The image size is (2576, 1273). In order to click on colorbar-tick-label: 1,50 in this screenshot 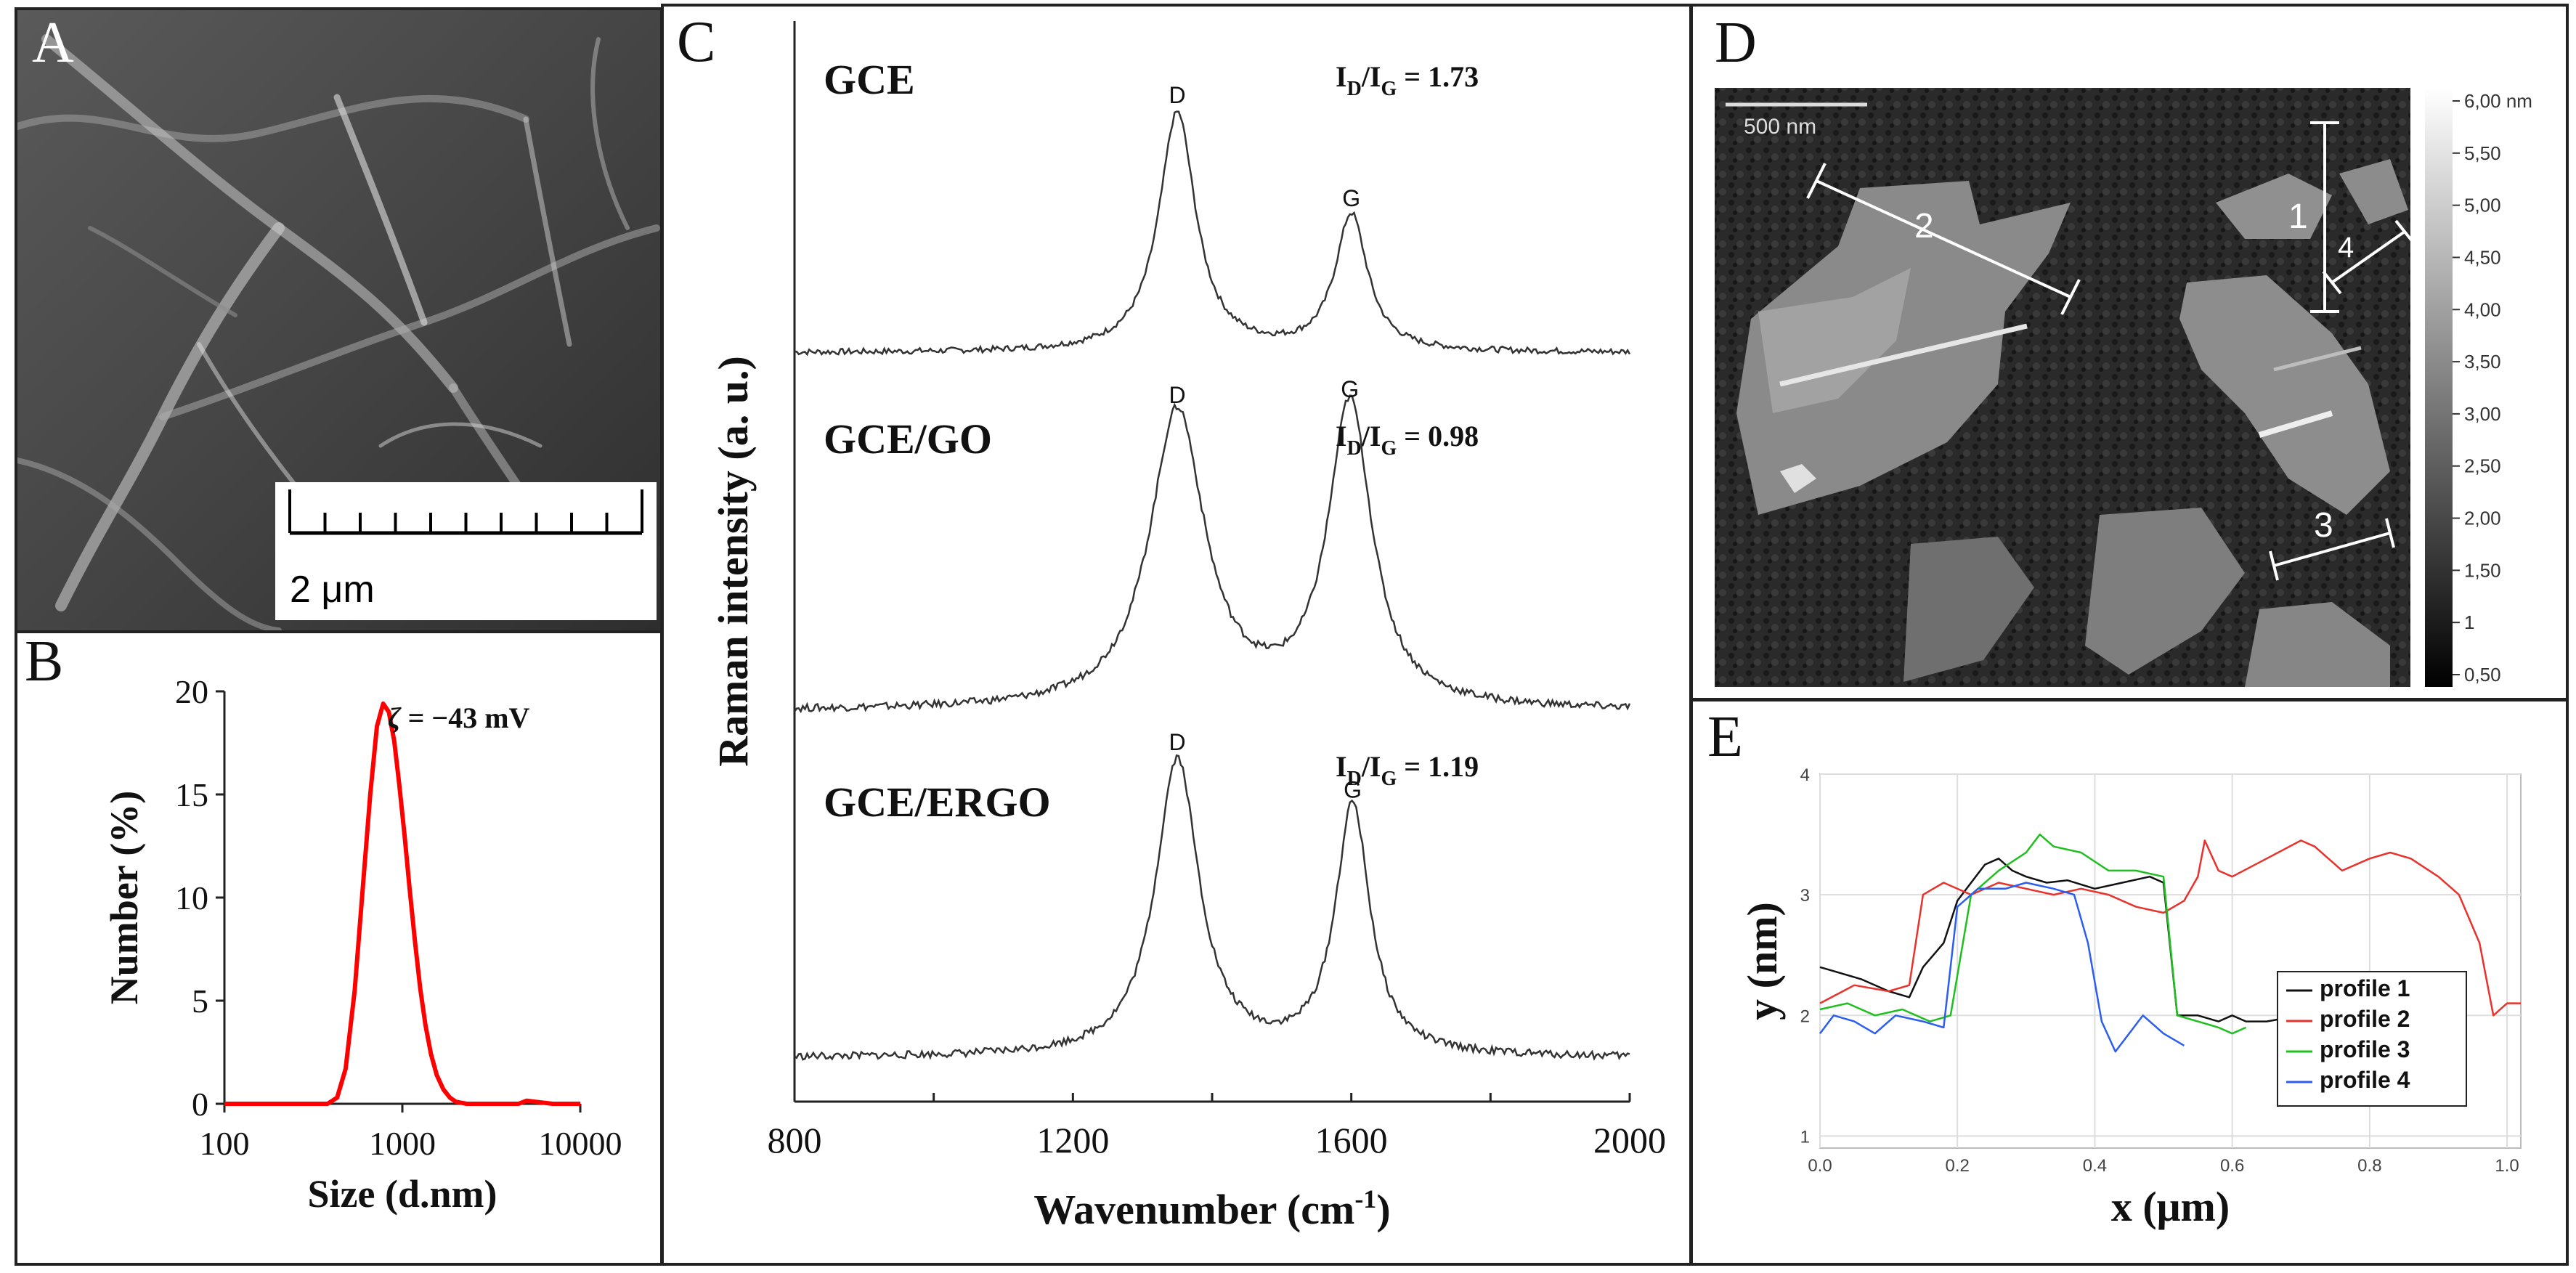, I will do `click(2482, 570)`.